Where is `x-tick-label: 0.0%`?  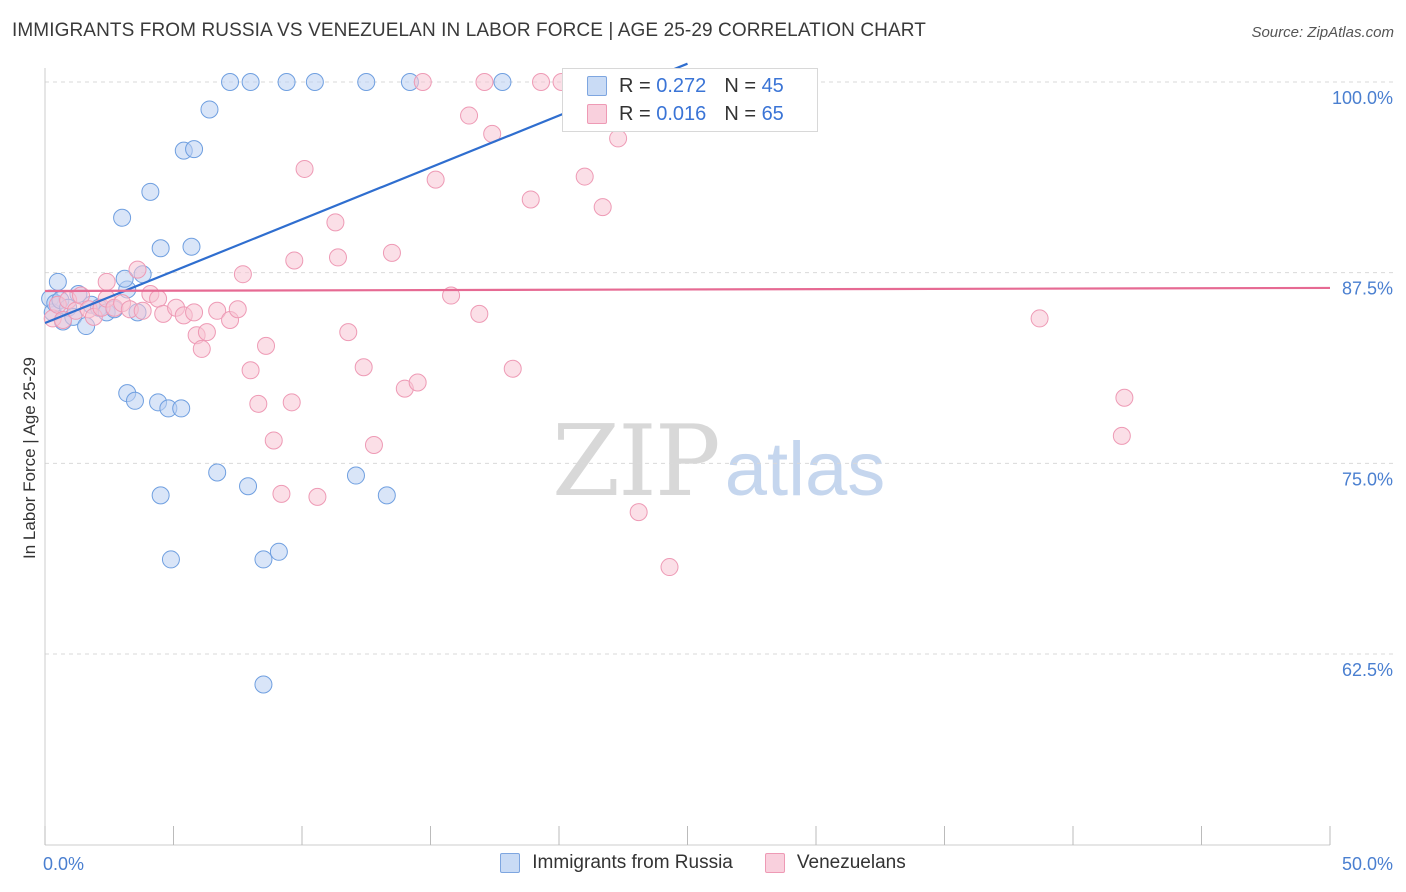
x-tick-label: 0.0% is located at coordinates (63, 864).